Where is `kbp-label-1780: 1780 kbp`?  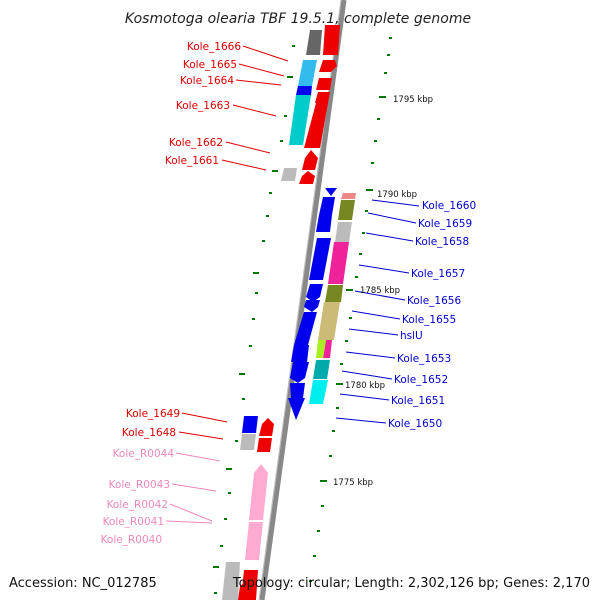
kbp-label-1780: 1780 kbp is located at coordinates (365, 386).